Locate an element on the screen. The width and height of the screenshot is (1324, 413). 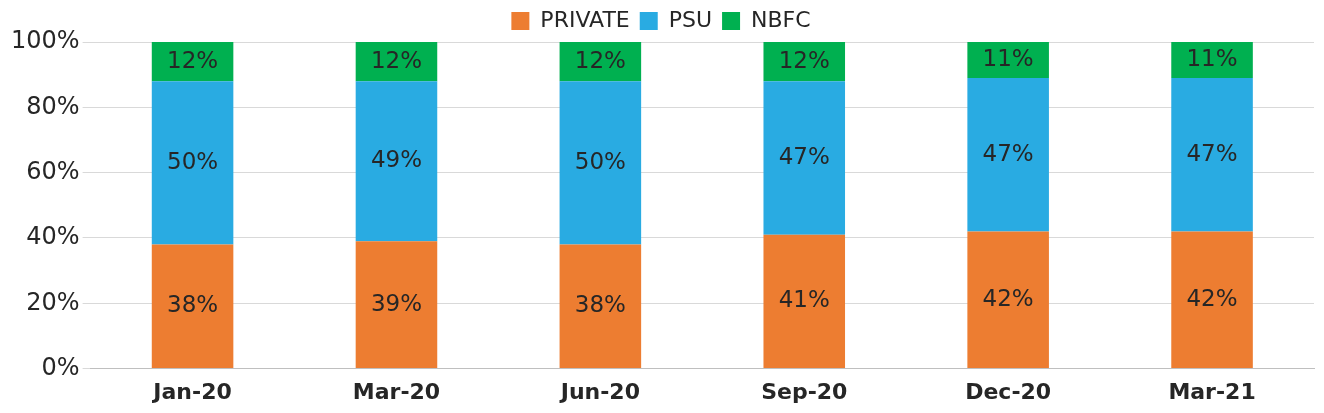
legend-label: NBFC is located at coordinates (781, 19).